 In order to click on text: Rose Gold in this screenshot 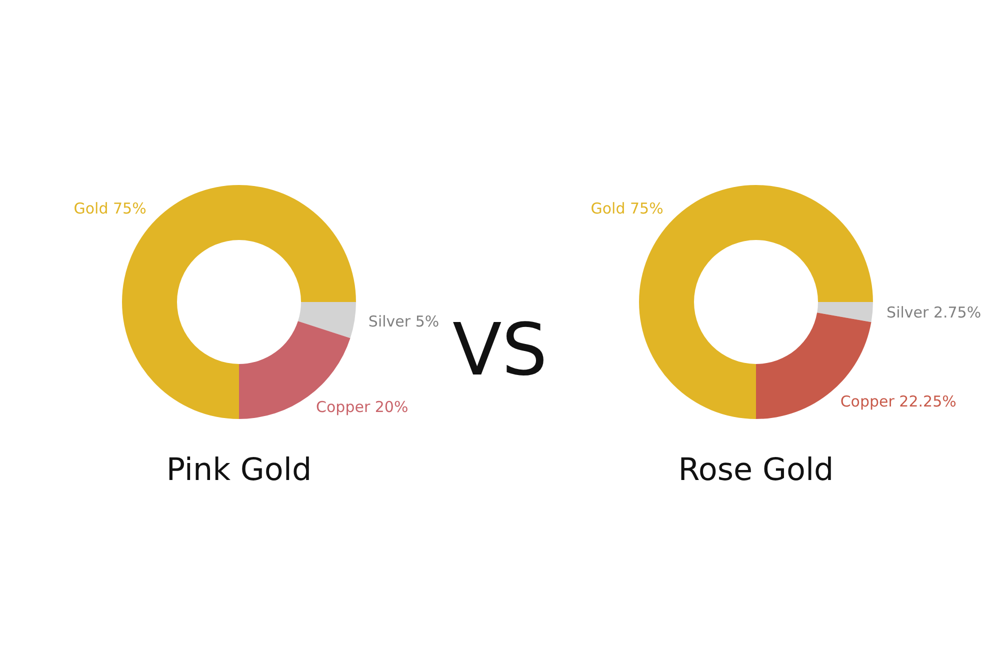, I will do `click(756, 470)`.